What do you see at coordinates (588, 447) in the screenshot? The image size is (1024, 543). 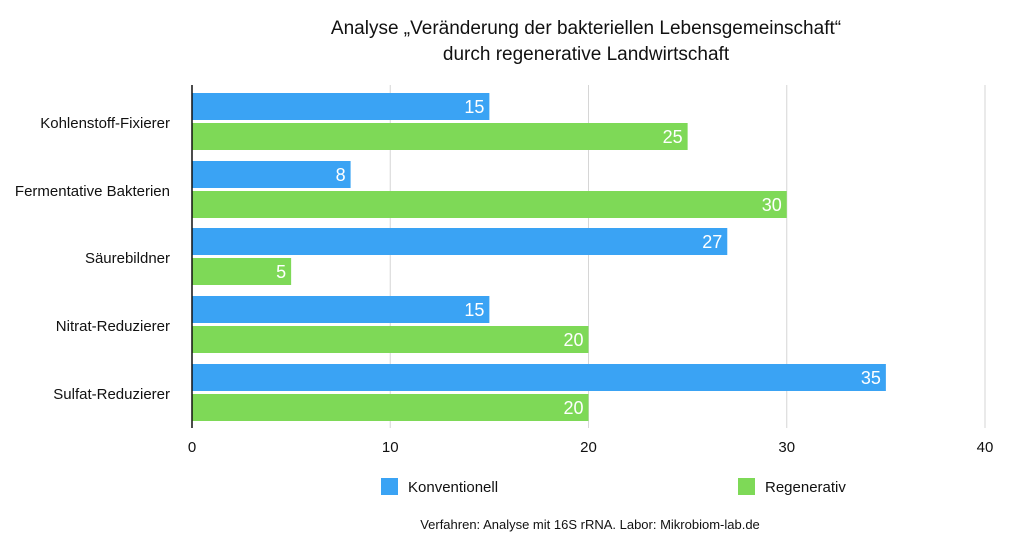 I see `x-tick-label-20: 20` at bounding box center [588, 447].